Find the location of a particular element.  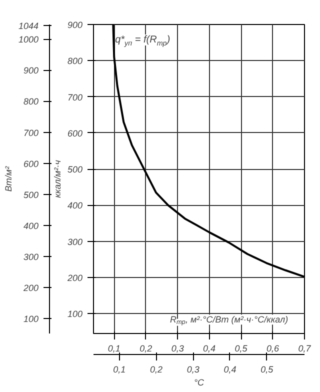

y-tick-label: 100 is located at coordinates (75, 314).